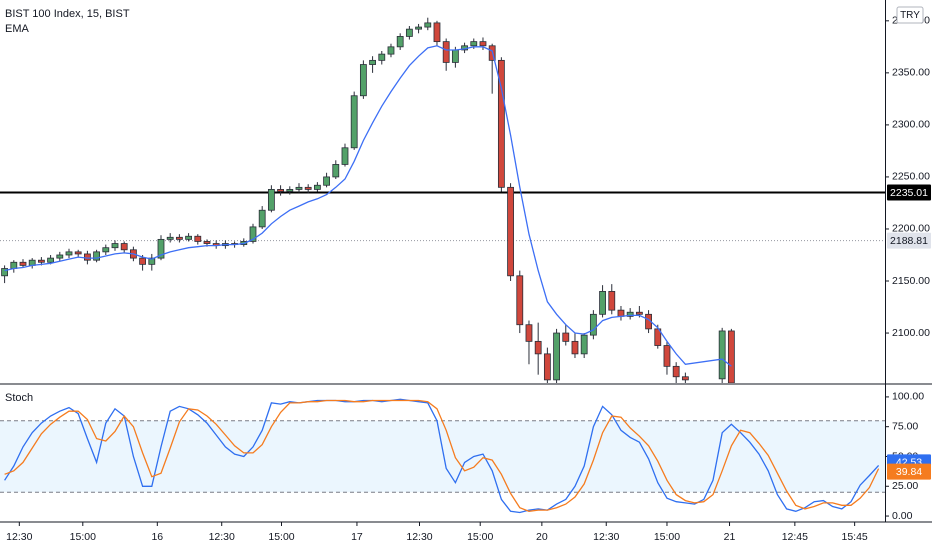 This screenshot has height=550, width=932. Describe the element at coordinates (542, 537) in the screenshot. I see `x-tick-label: 20` at that location.